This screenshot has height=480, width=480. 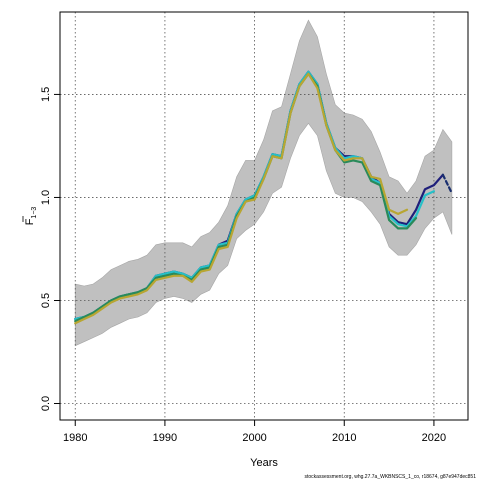 I want to click on x-axis: 1980 1990 2000 2010 2020, so click(x=254, y=432).